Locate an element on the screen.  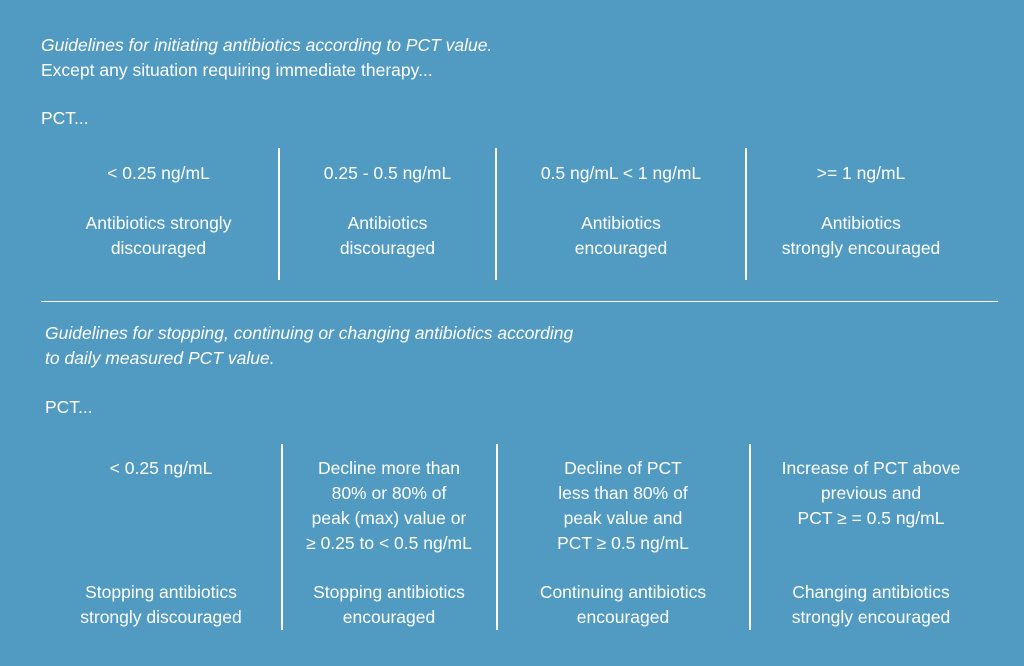
section2-column-1-condition: < 0.25 ng/mL is located at coordinates (161, 468).